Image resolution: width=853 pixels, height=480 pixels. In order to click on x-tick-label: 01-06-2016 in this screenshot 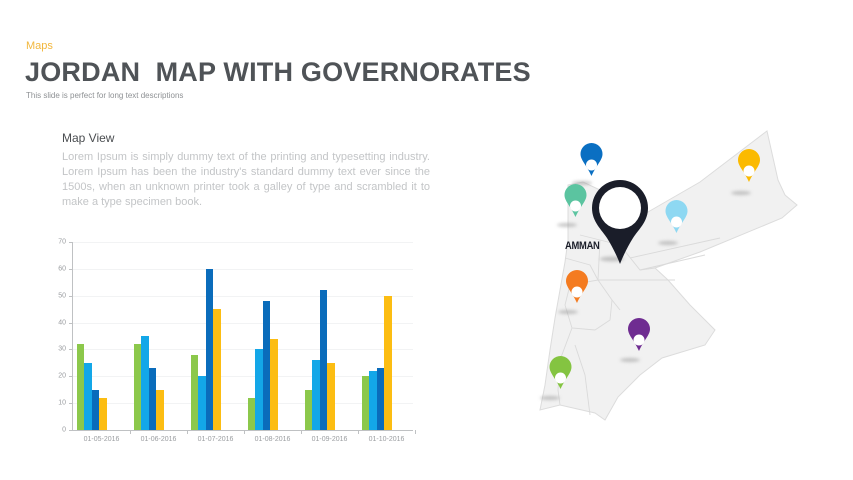, I will do `click(158, 439)`.